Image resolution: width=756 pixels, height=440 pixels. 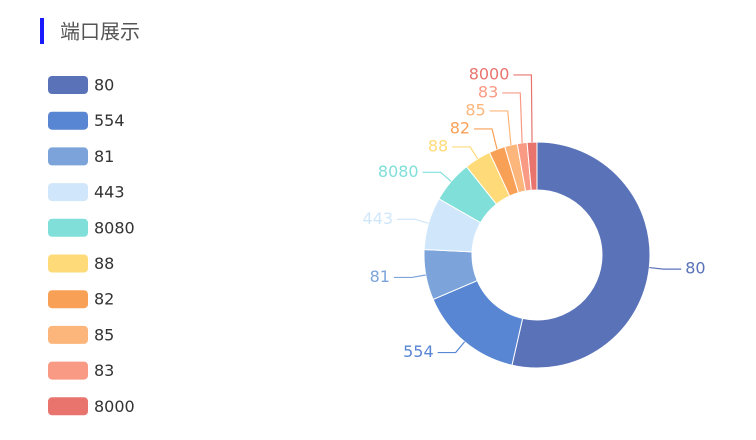 What do you see at coordinates (695, 268) in the screenshot?
I see `slice-label: 80` at bounding box center [695, 268].